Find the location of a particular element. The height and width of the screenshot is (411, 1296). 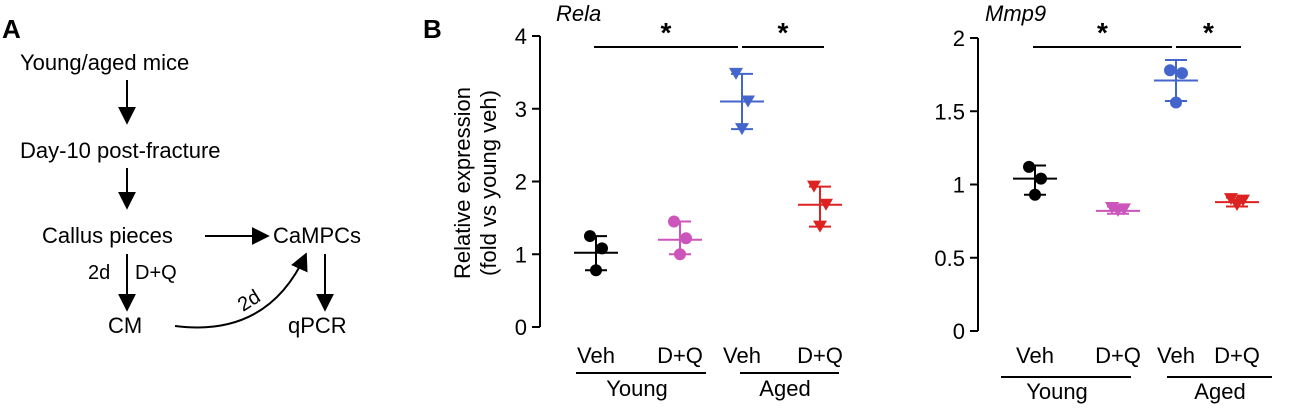

rela-group-label: Young is located at coordinates (637, 388).